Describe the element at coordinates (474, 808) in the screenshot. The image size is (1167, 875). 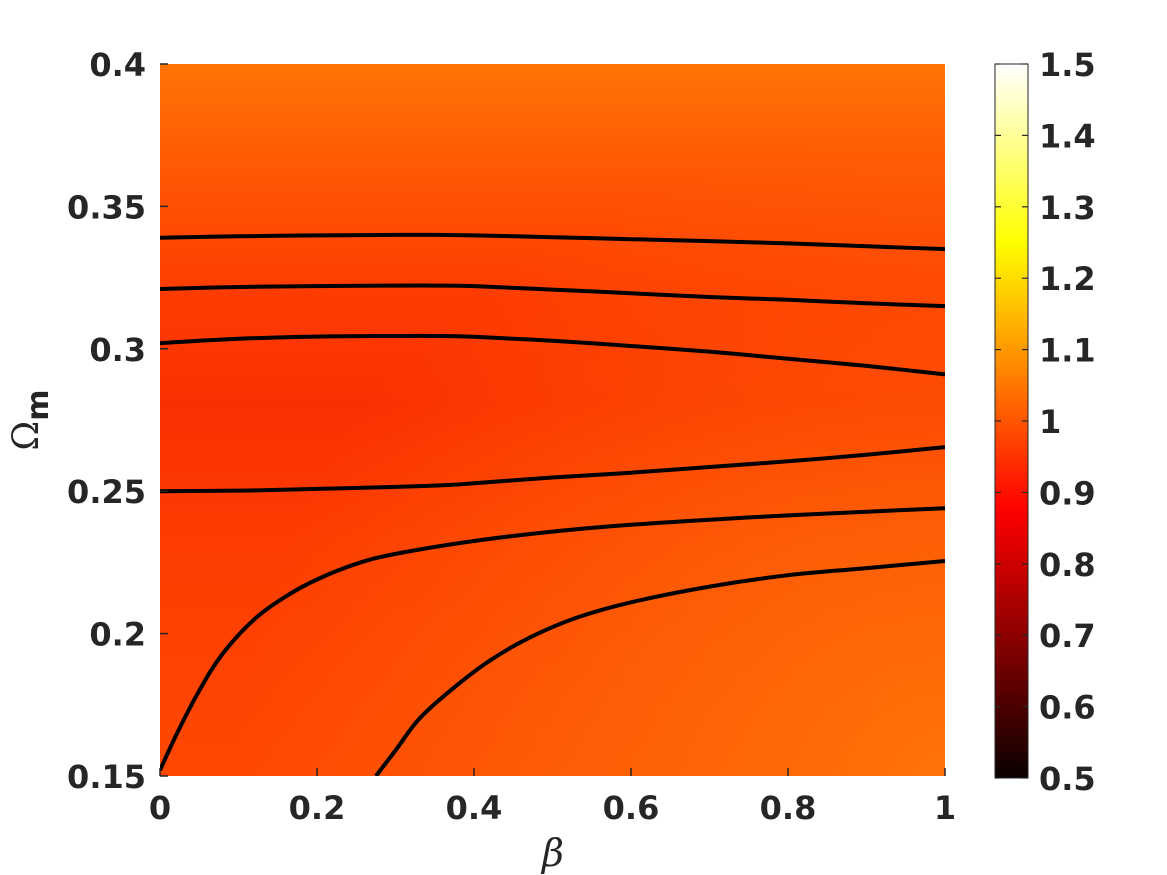
I see `x-tick-label: 0.4` at that location.